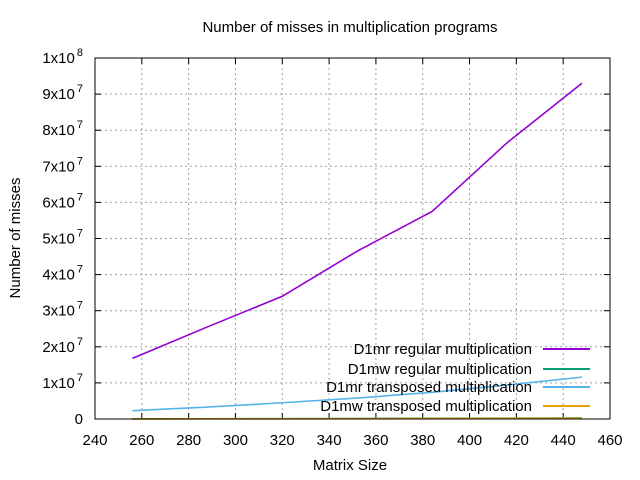 The width and height of the screenshot is (640, 480). What do you see at coordinates (440, 369) in the screenshot?
I see `legend-label: D1mw regular multiplication` at bounding box center [440, 369].